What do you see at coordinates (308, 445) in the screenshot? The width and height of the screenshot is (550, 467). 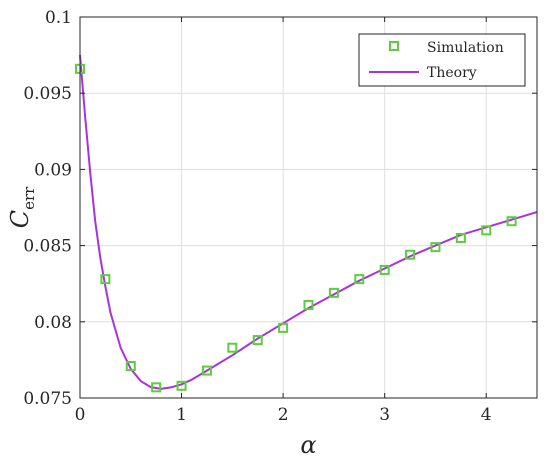 I see `x-axis-label: α` at bounding box center [308, 445].